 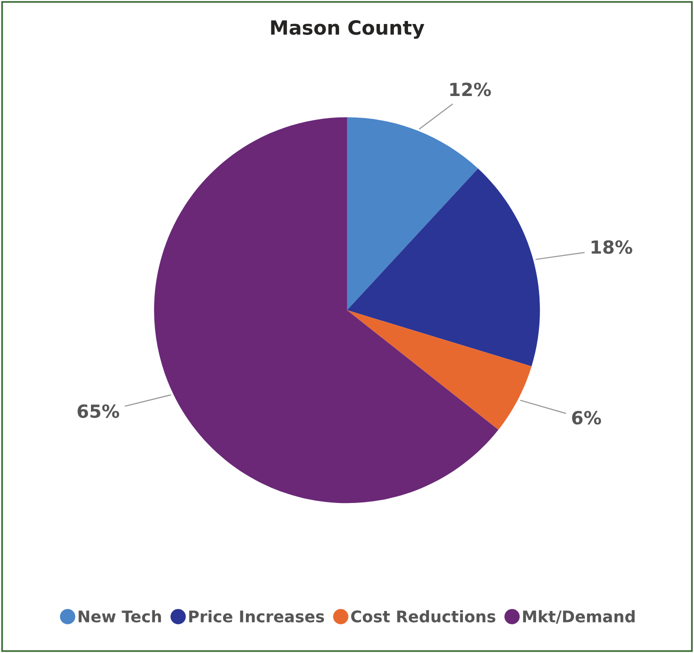 What do you see at coordinates (470, 89) in the screenshot?
I see `data-label: 12%` at bounding box center [470, 89].